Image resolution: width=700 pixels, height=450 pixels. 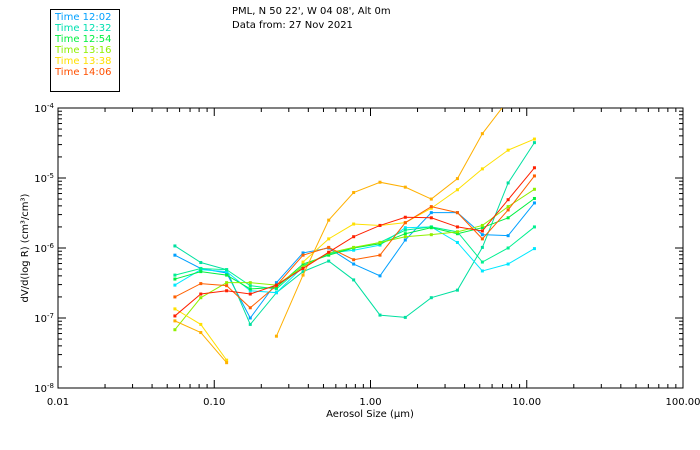 I want to click on x-axis-label: Aerosol Size (µm), so click(x=370, y=414).